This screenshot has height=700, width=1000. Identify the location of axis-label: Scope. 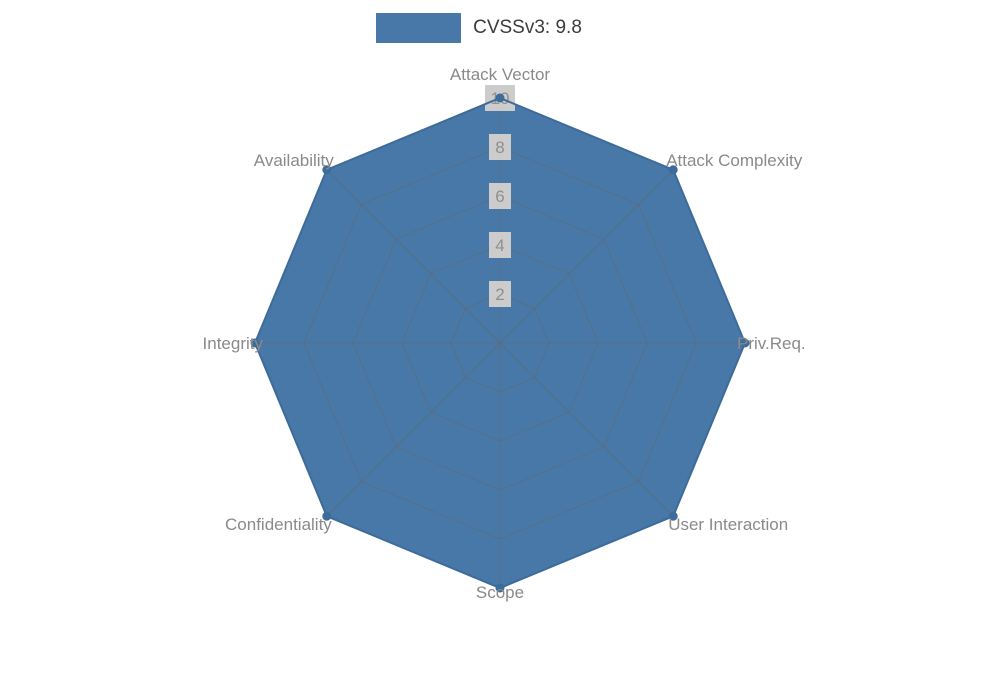
(500, 592).